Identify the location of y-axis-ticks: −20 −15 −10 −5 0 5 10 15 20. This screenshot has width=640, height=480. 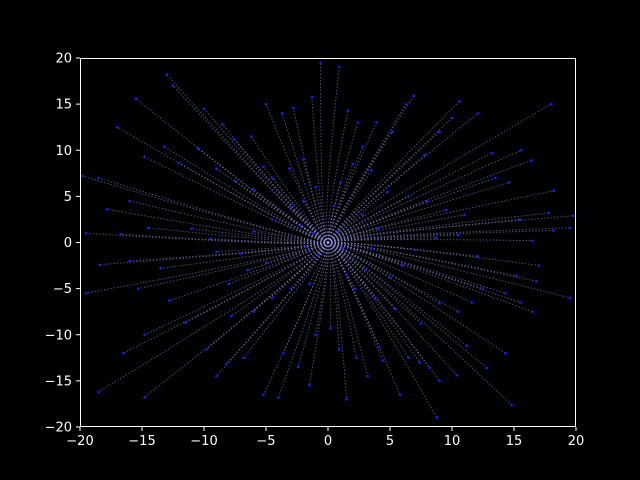
(62, 244).